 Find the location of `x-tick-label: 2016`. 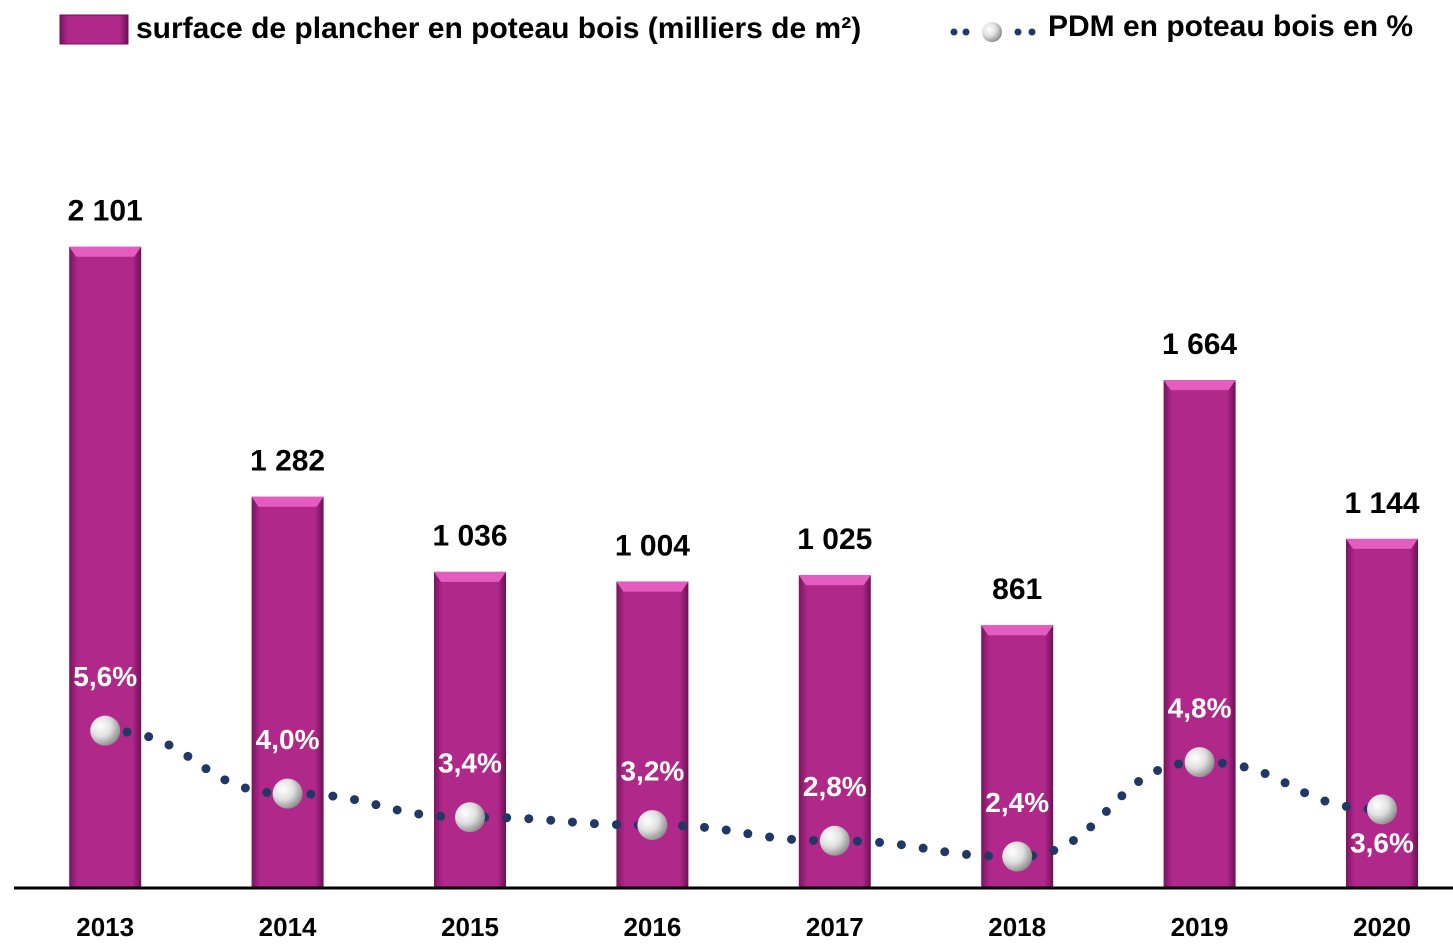

x-tick-label: 2016 is located at coordinates (652, 927).